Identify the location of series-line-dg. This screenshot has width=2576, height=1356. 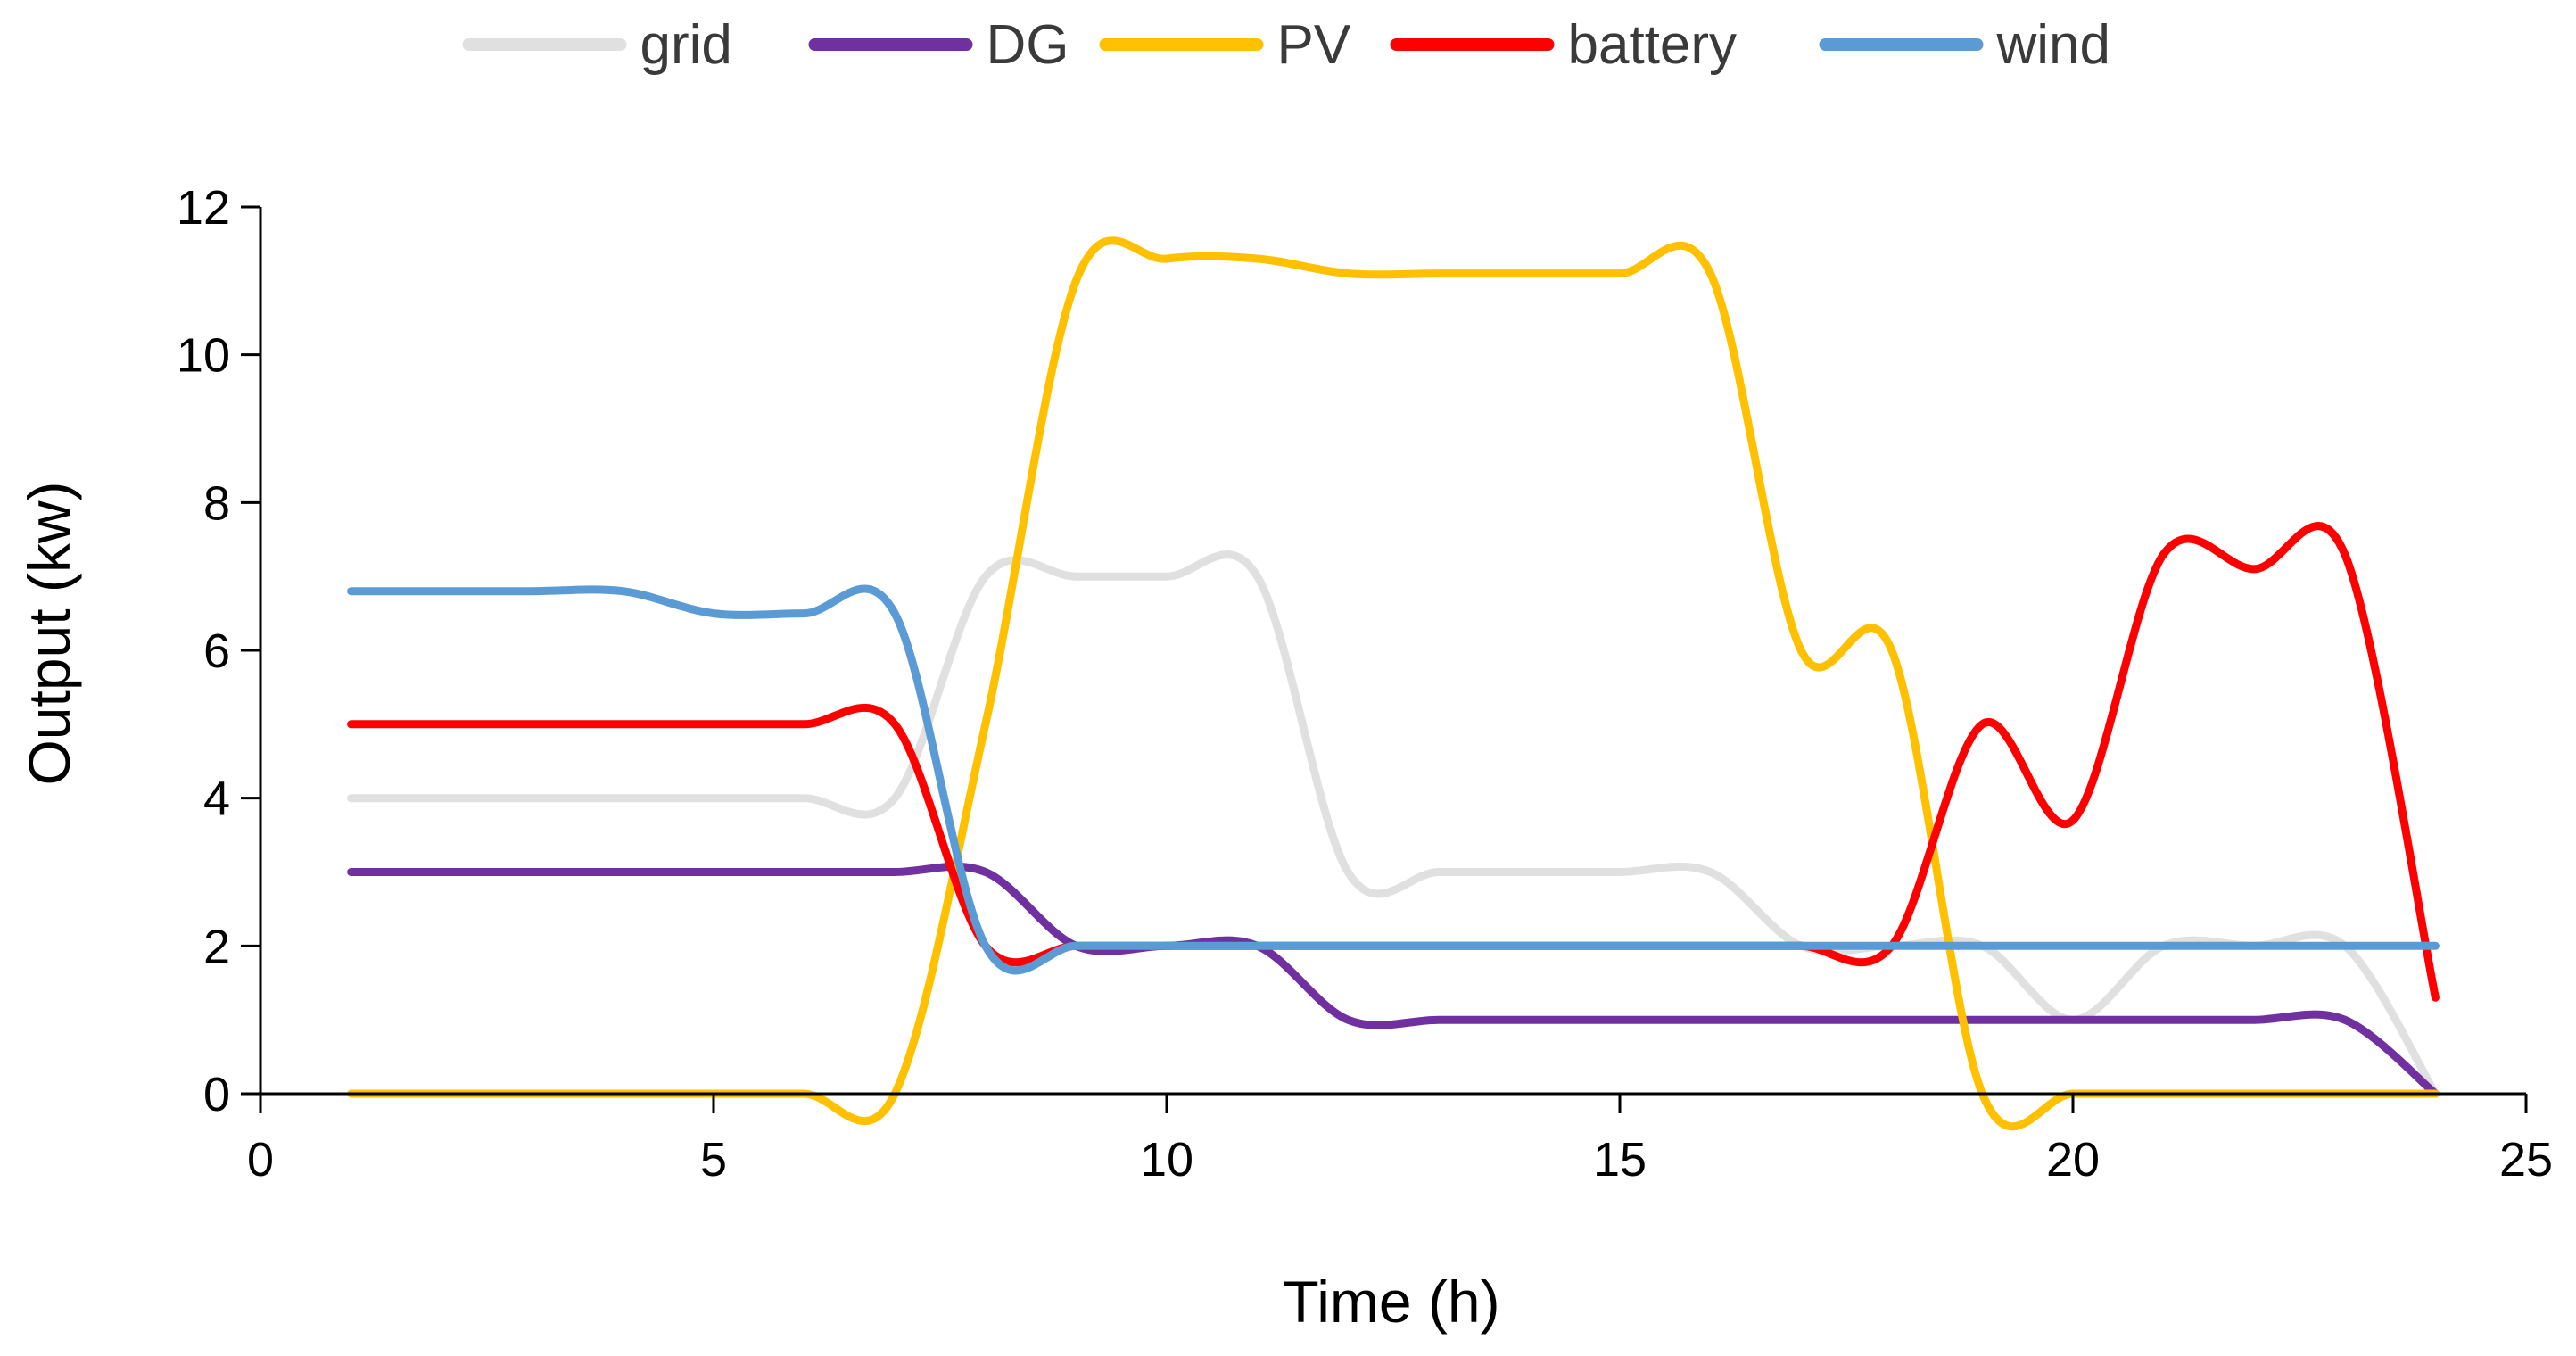
(1394, 980).